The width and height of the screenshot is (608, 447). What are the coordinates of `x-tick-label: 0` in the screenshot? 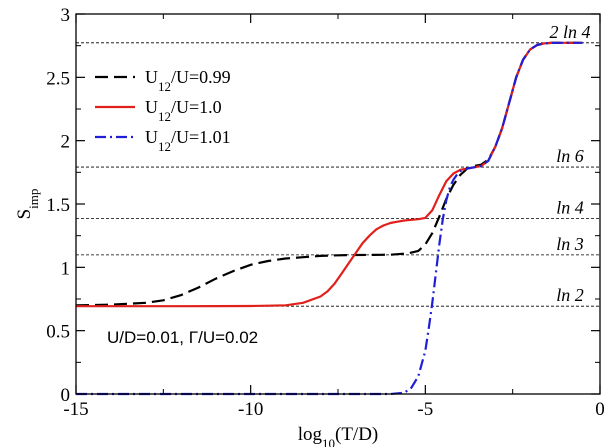 It's located at (600, 409).